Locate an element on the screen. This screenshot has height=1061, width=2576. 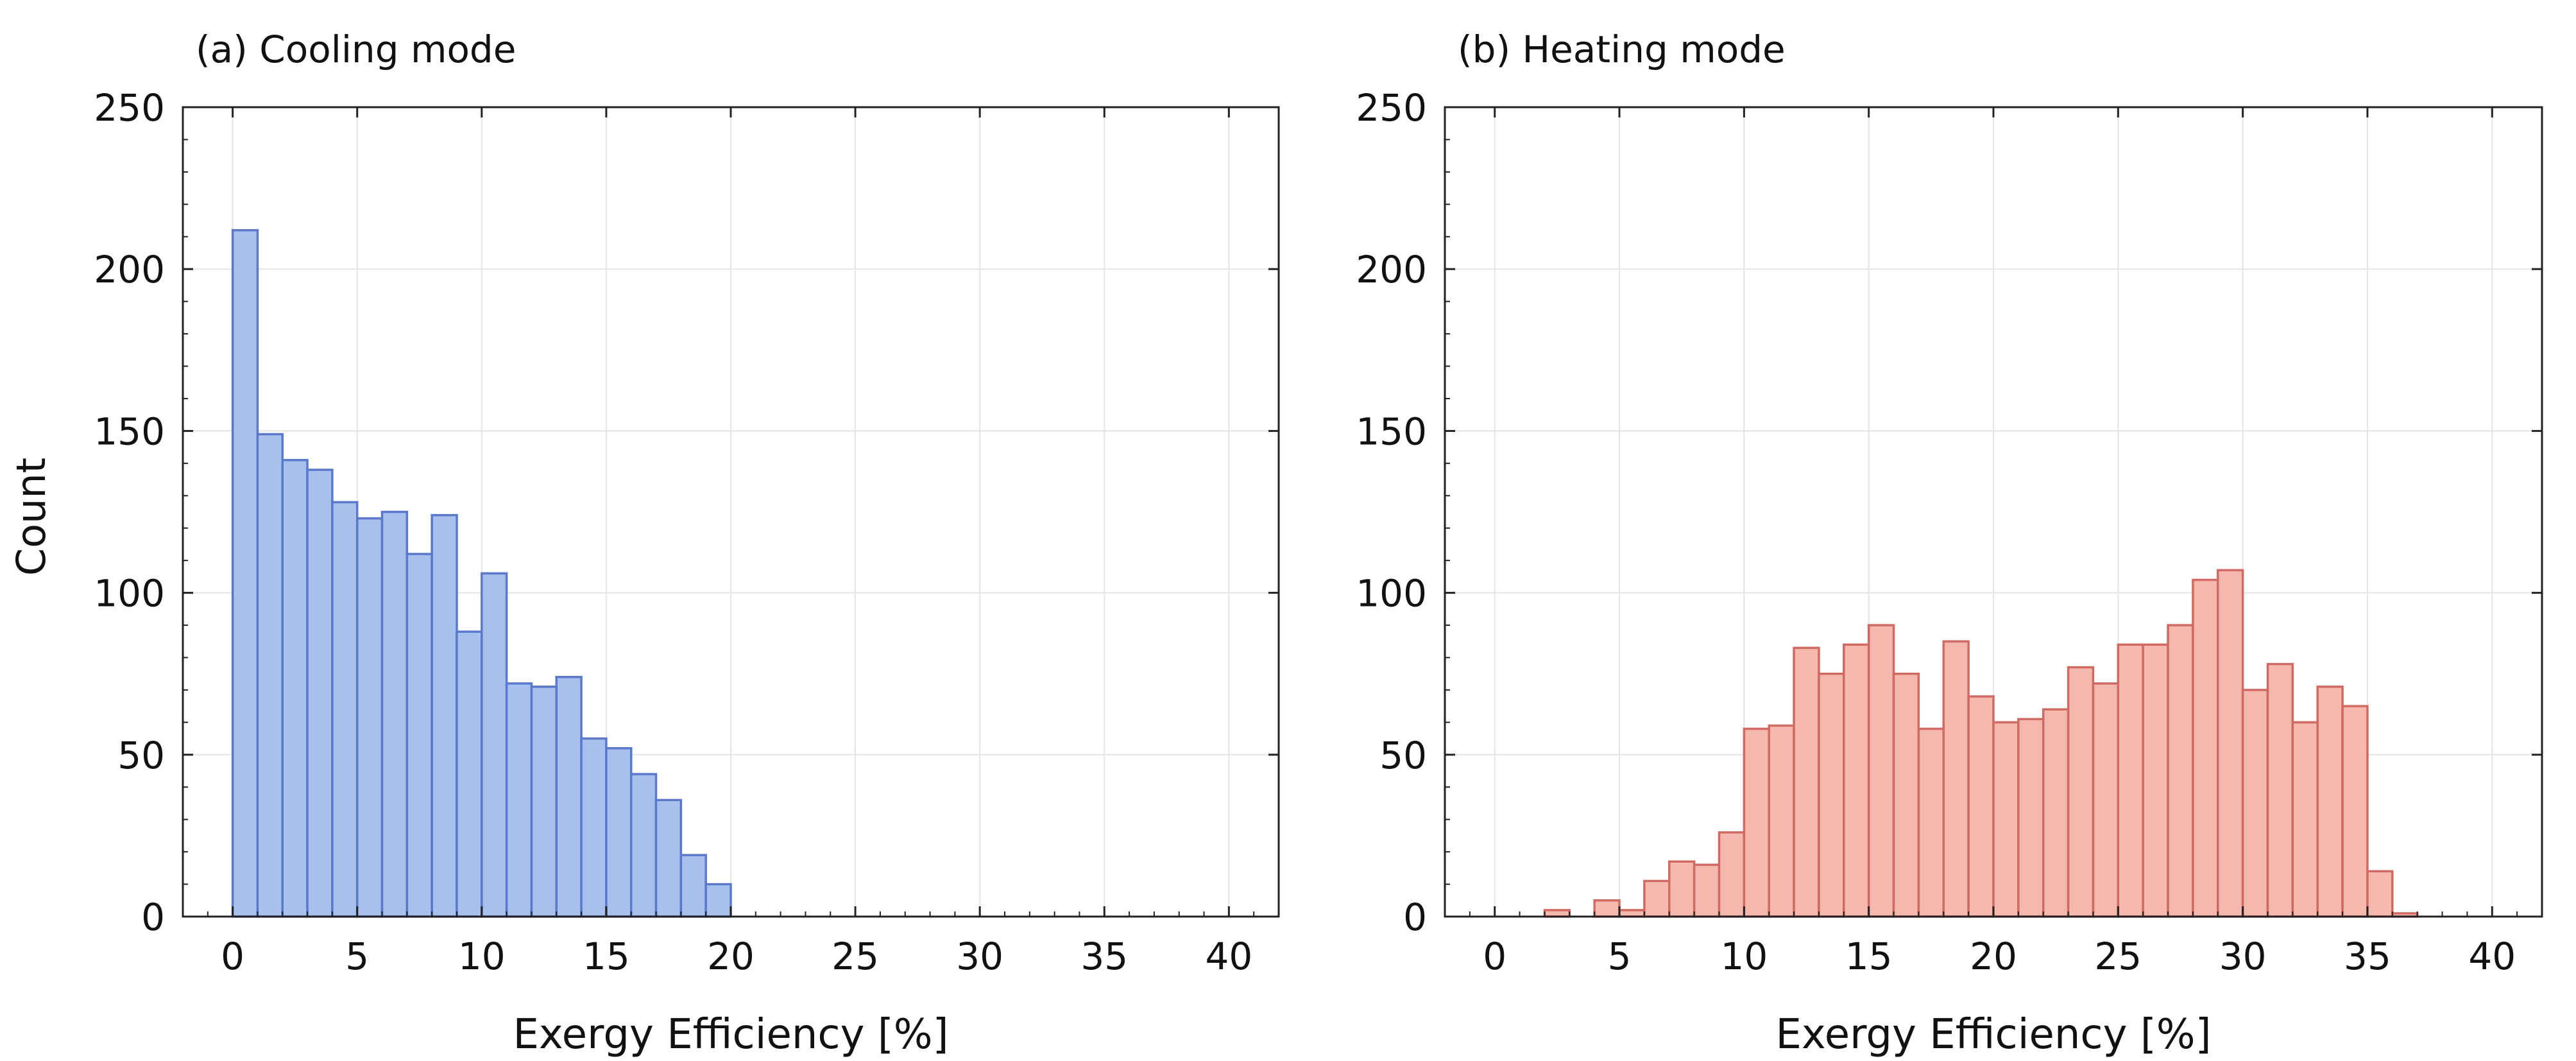
heating-x-tick-label: 20 is located at coordinates (1993, 956).